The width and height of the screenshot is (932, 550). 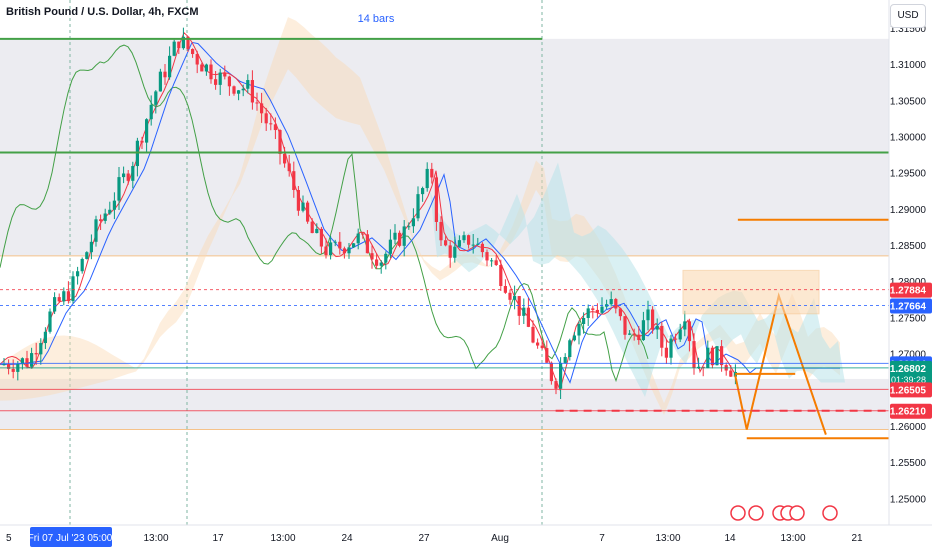 I want to click on target-box, so click(x=751, y=291).